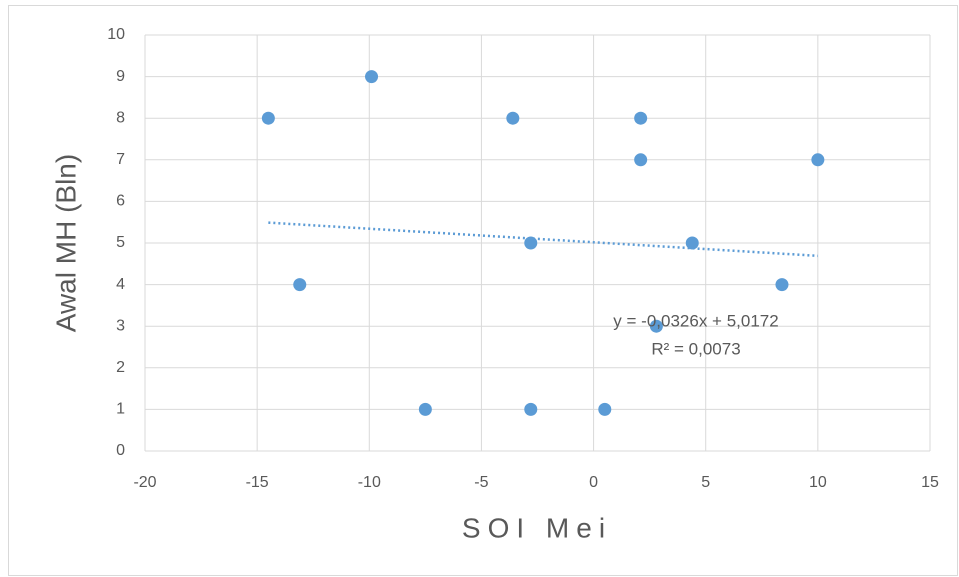 This screenshot has width=959, height=577. Describe the element at coordinates (120, 159) in the screenshot. I see `y-tick-label: 7` at that location.